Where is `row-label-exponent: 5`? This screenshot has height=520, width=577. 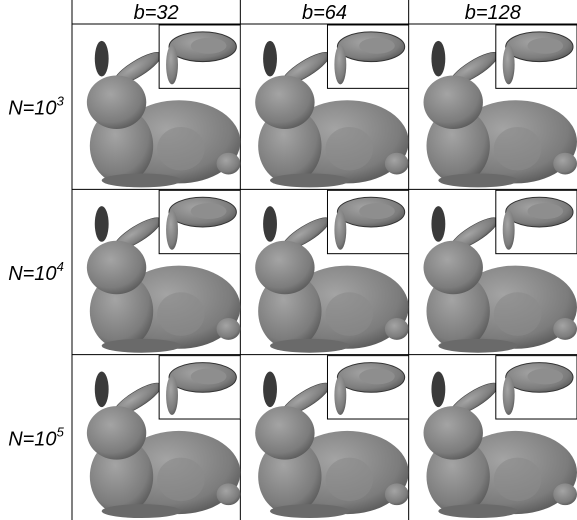 row-label-exponent: 5 is located at coordinates (61, 431).